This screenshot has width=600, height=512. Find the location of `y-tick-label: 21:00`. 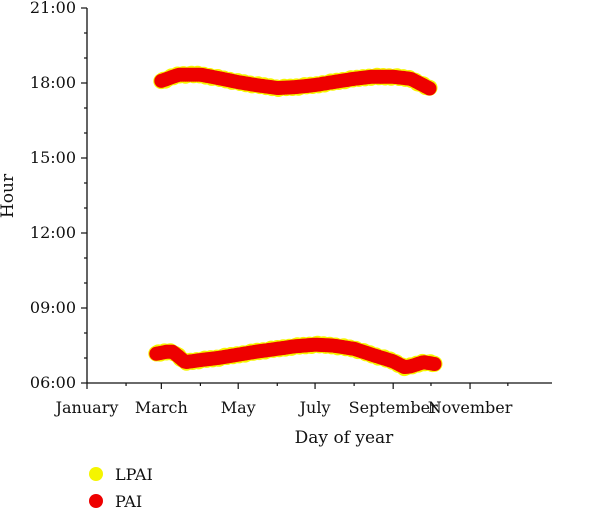

y-tick-label: 21:00 is located at coordinates (53, 8).